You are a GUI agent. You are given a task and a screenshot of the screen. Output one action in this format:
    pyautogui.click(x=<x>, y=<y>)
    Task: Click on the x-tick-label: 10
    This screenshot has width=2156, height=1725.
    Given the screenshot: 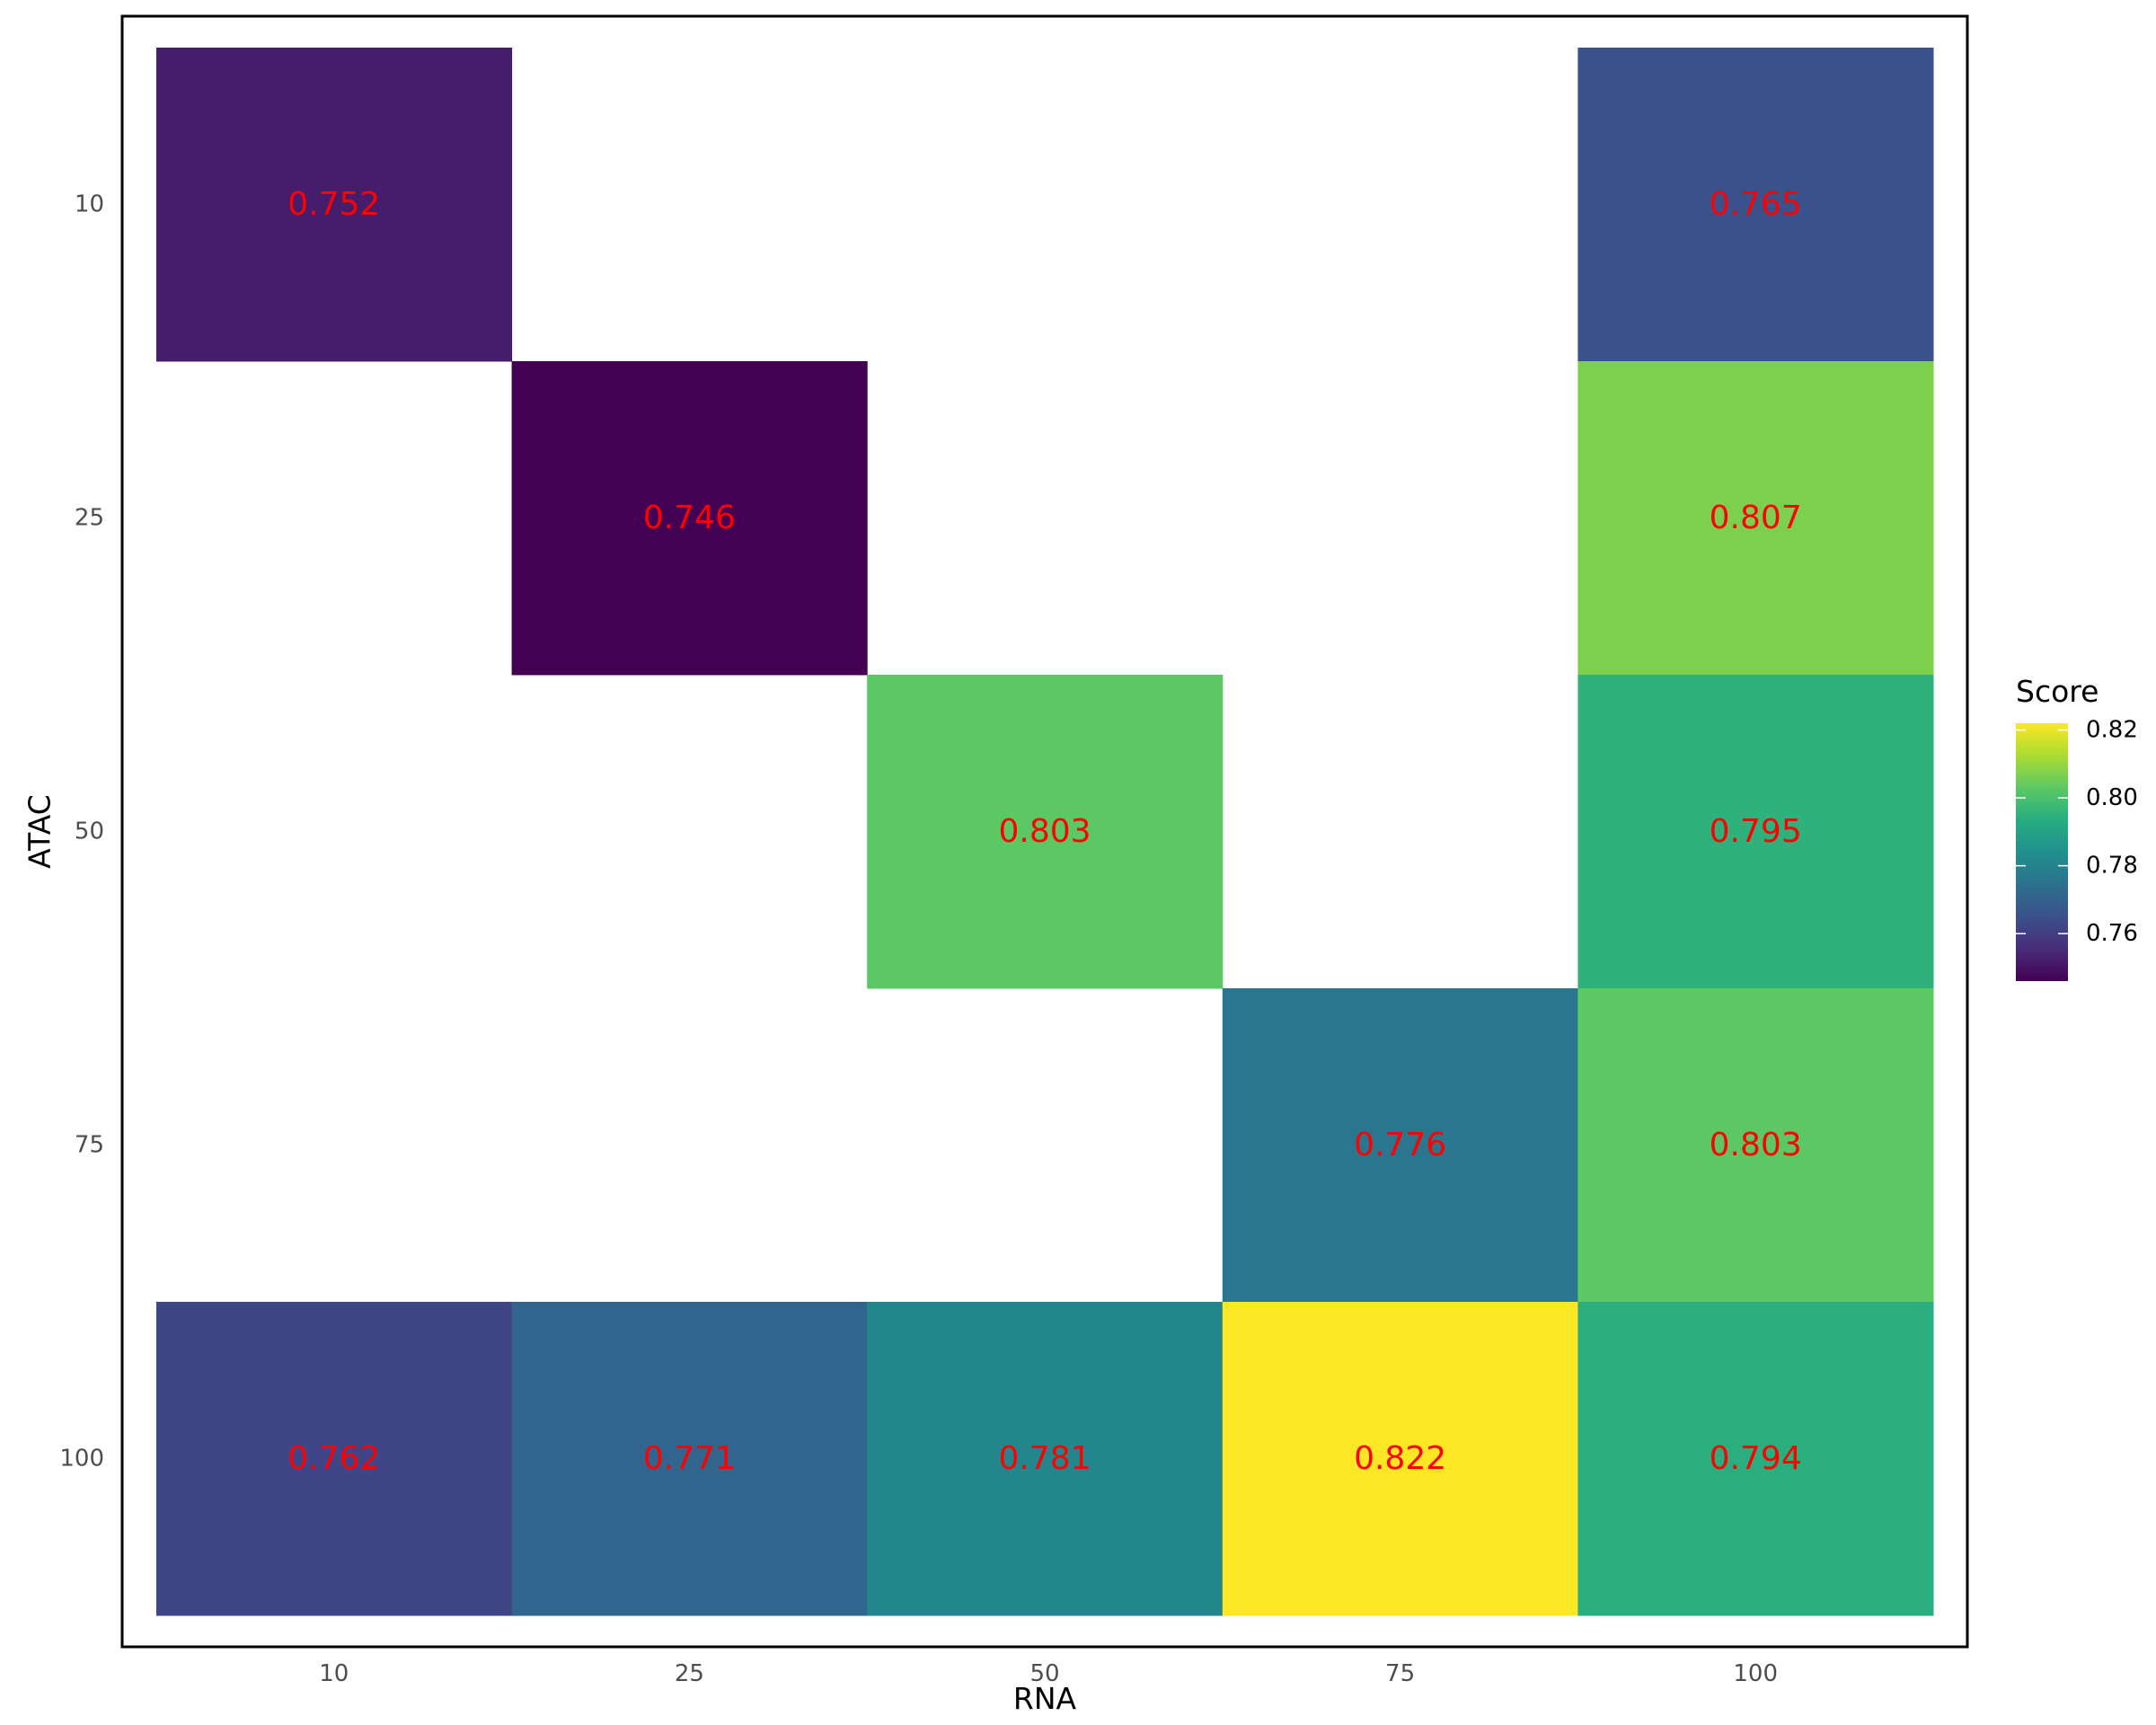 What is the action you would take?
    pyautogui.click(x=334, y=1673)
    